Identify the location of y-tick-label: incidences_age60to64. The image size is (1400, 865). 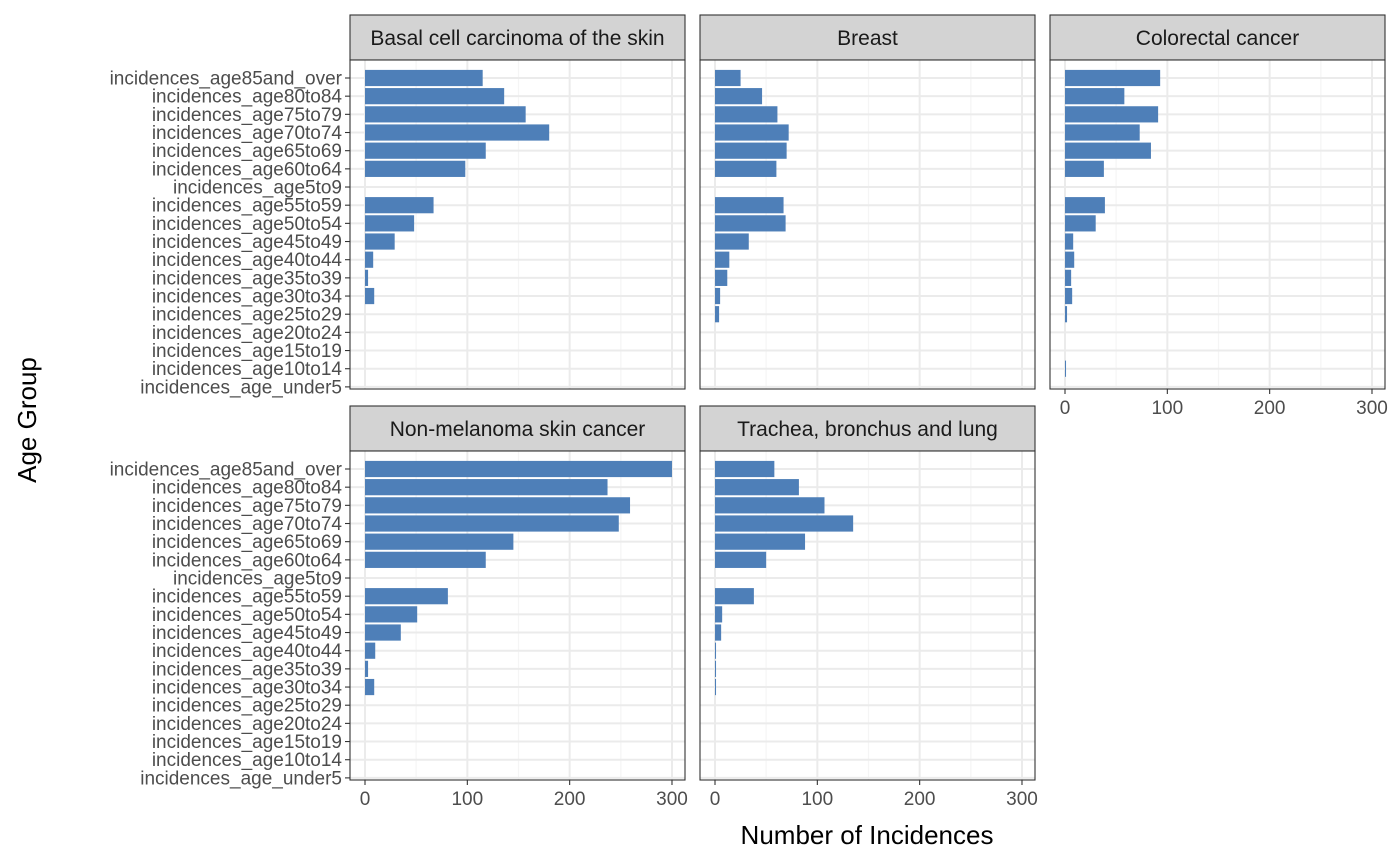
(247, 169).